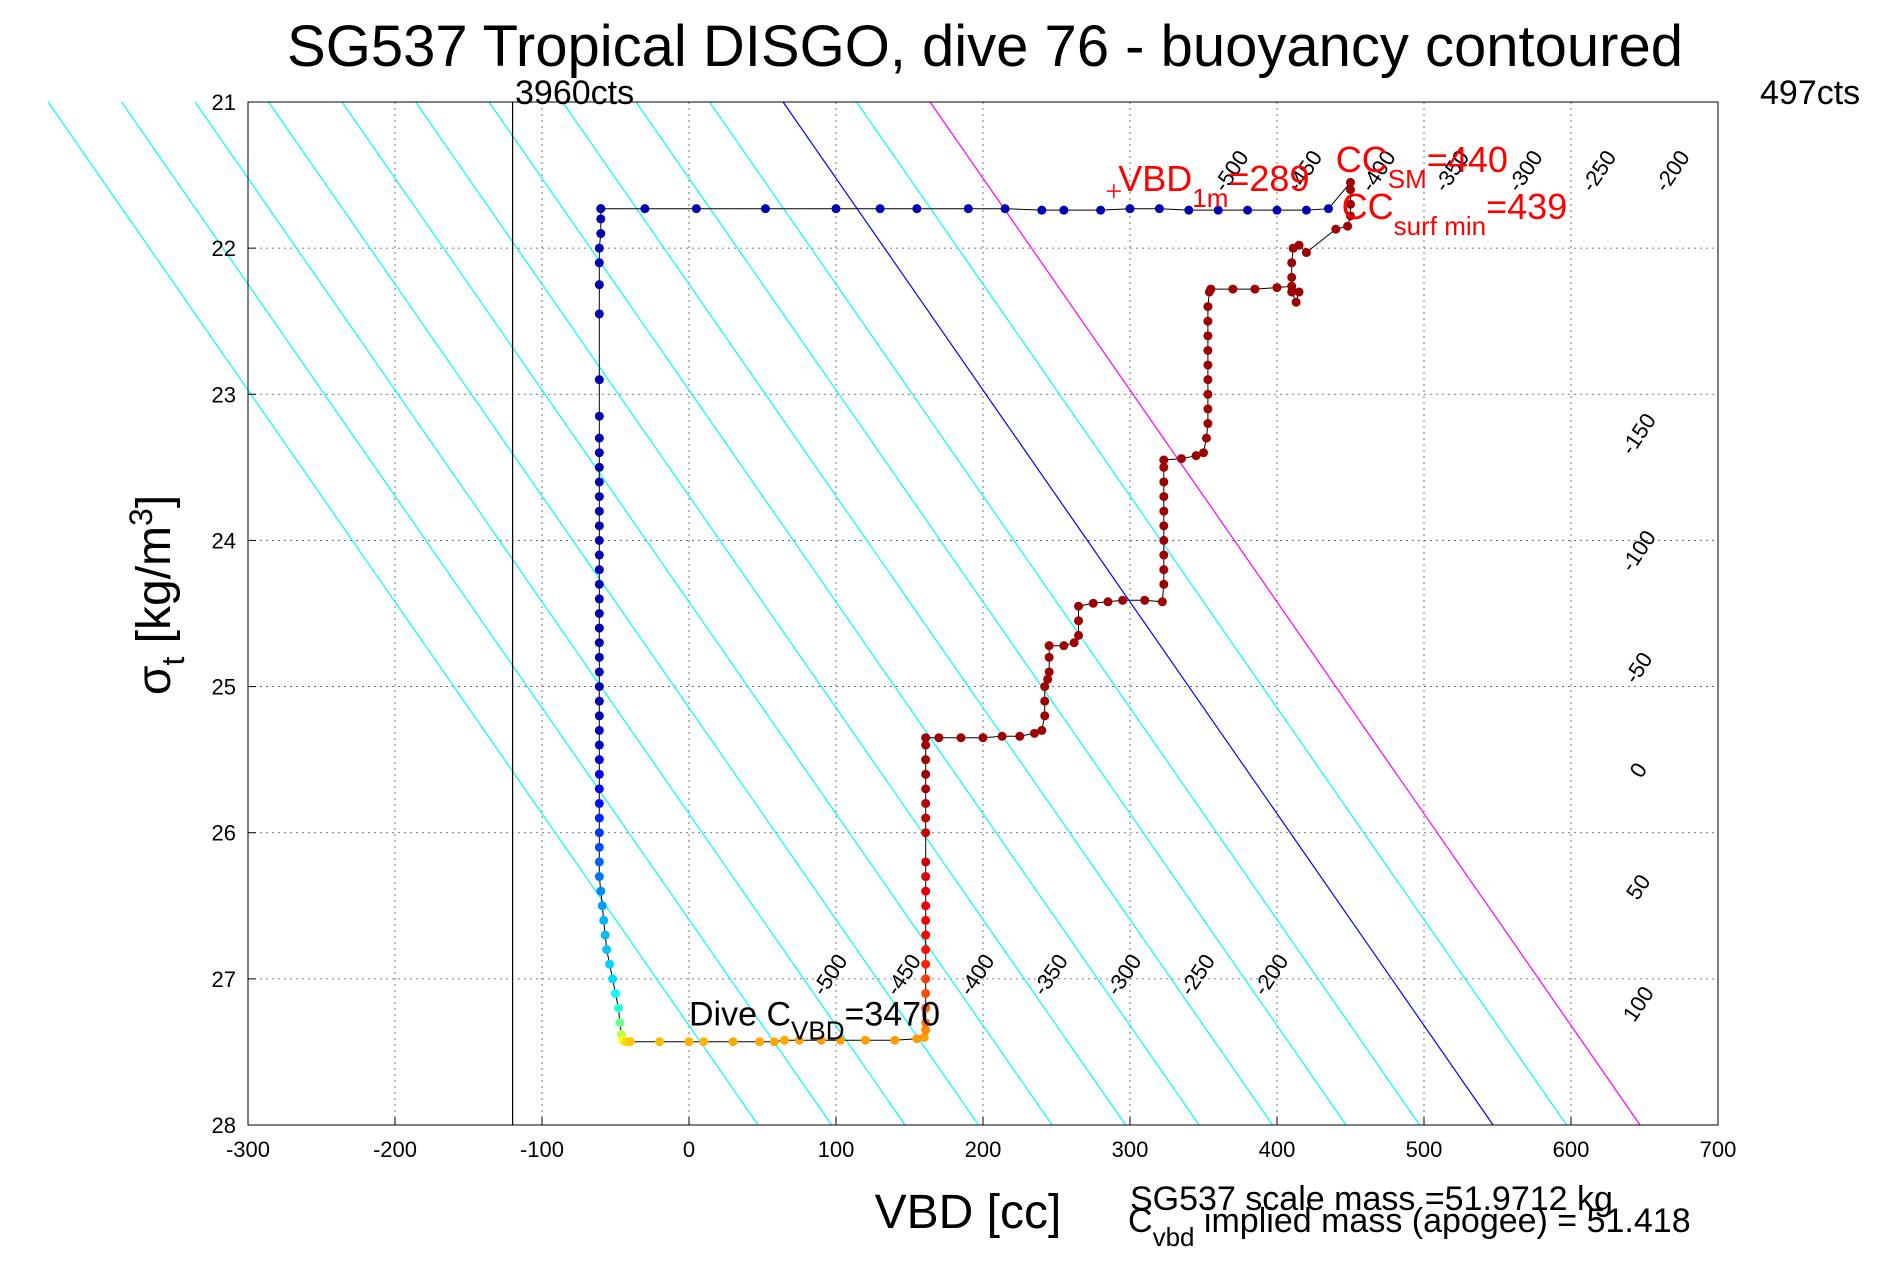  I want to click on svg-text: σt [kg/m3], so click(157, 595).